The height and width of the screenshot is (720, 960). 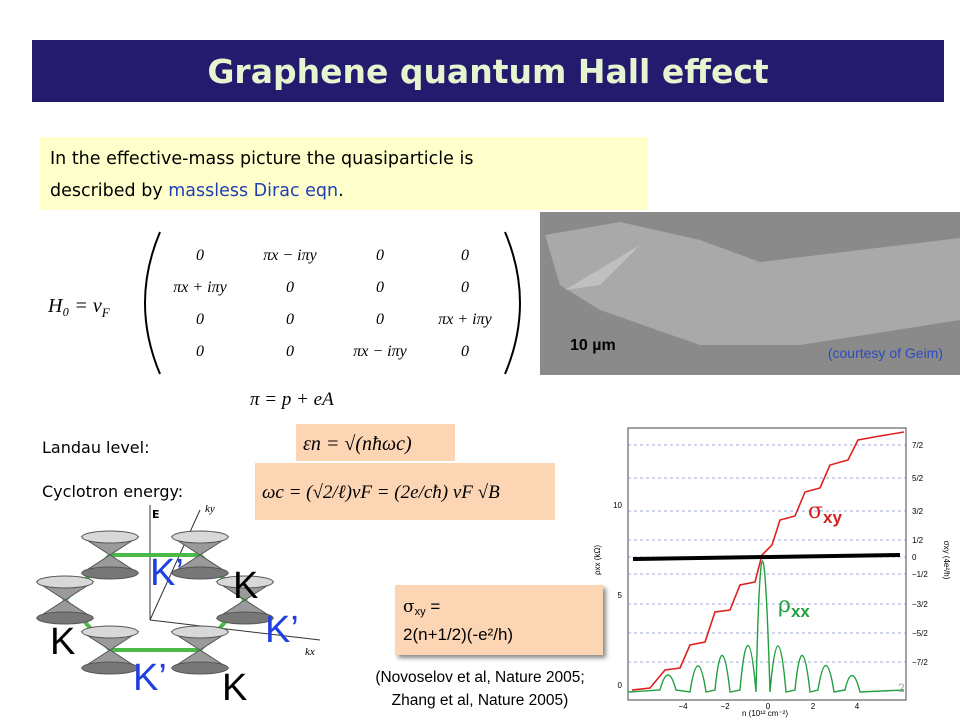 What do you see at coordinates (210, 509) in the screenshot?
I see `axis-ky-label: ky` at bounding box center [210, 509].